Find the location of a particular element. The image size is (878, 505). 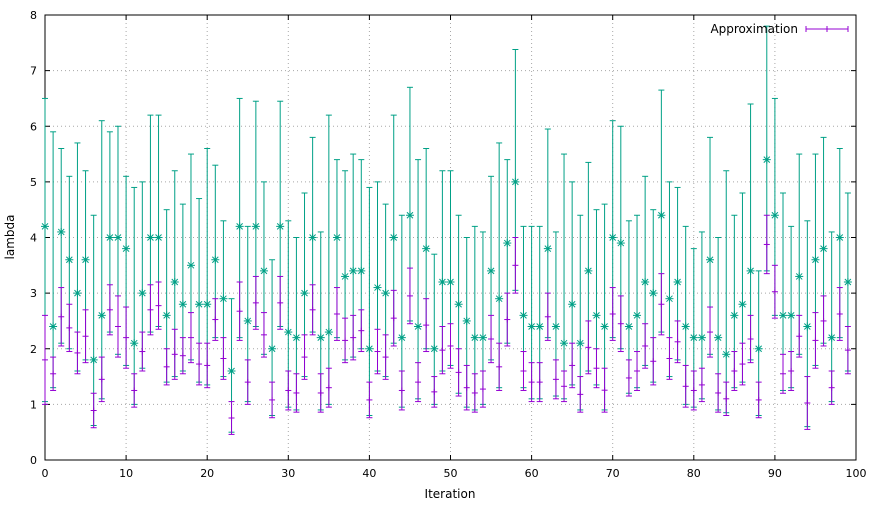

x-axis-title: Iteration is located at coordinates (450, 494).